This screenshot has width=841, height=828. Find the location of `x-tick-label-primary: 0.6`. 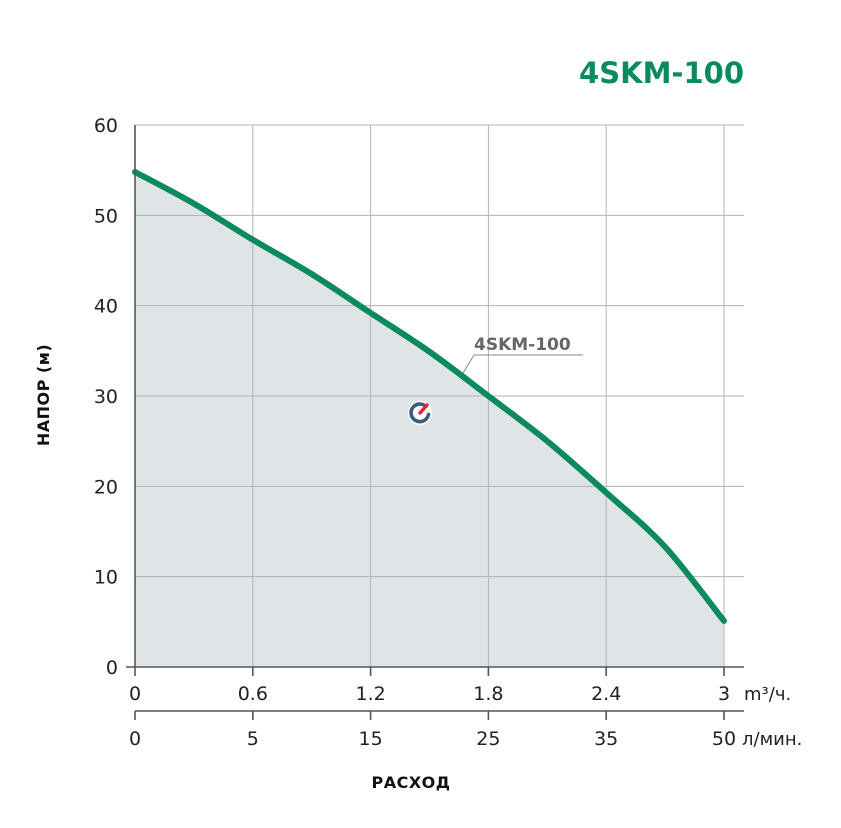

x-tick-label-primary: 0.6 is located at coordinates (253, 694).